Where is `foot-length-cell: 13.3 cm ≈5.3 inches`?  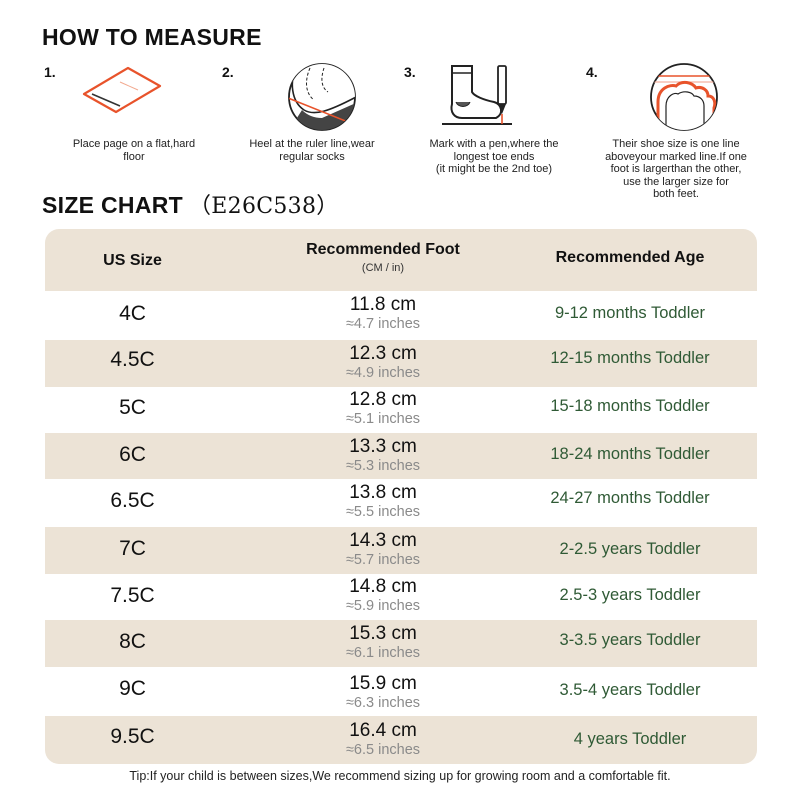
foot-length-cell: 13.3 cm ≈5.3 inches is located at coordinates (383, 456).